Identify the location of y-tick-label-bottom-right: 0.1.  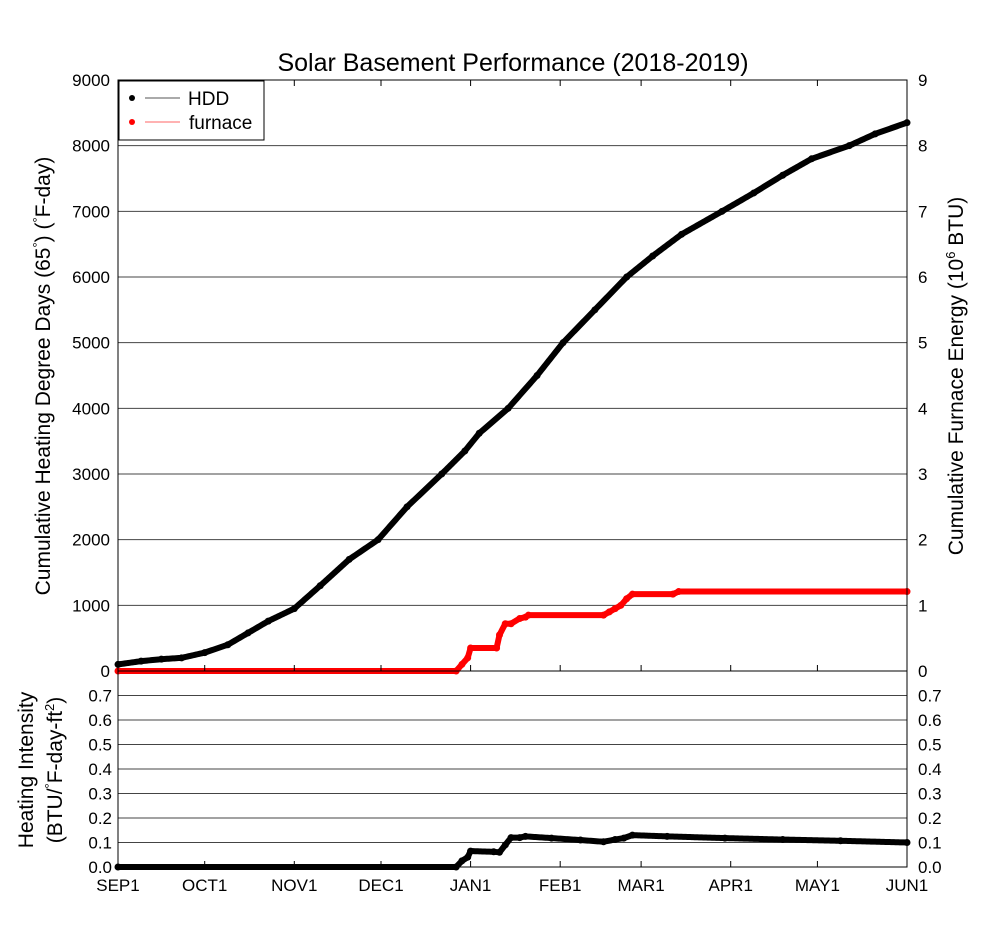
(930, 843).